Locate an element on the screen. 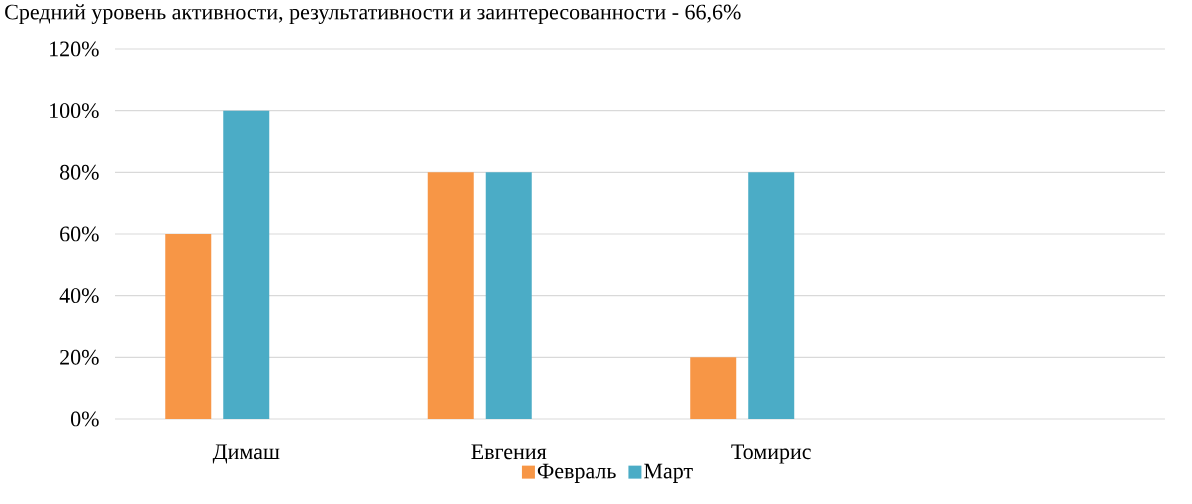 The width and height of the screenshot is (1192, 504). legend-label: Февраль is located at coordinates (576, 473).